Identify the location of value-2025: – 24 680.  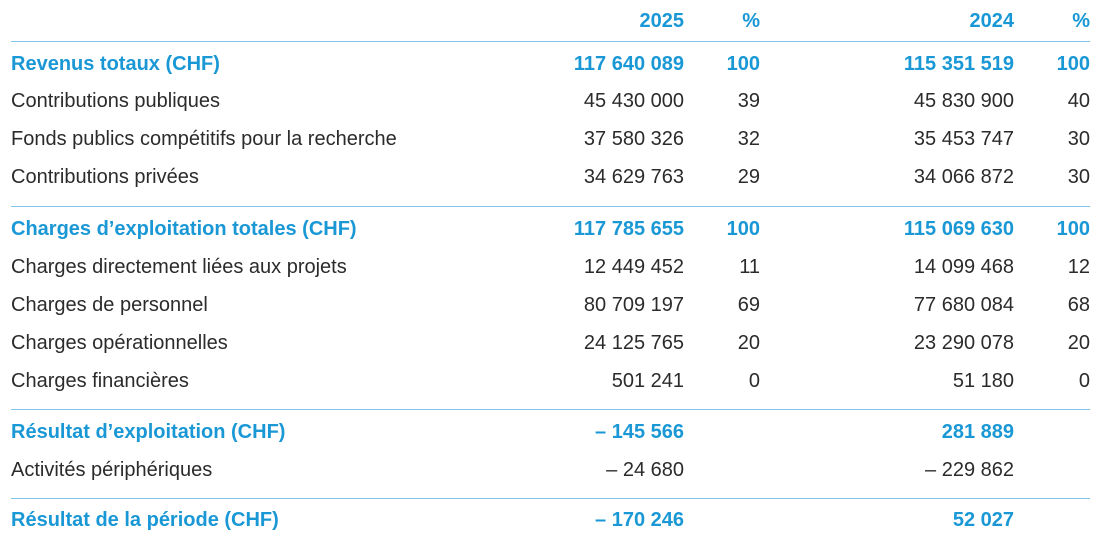
(645, 470).